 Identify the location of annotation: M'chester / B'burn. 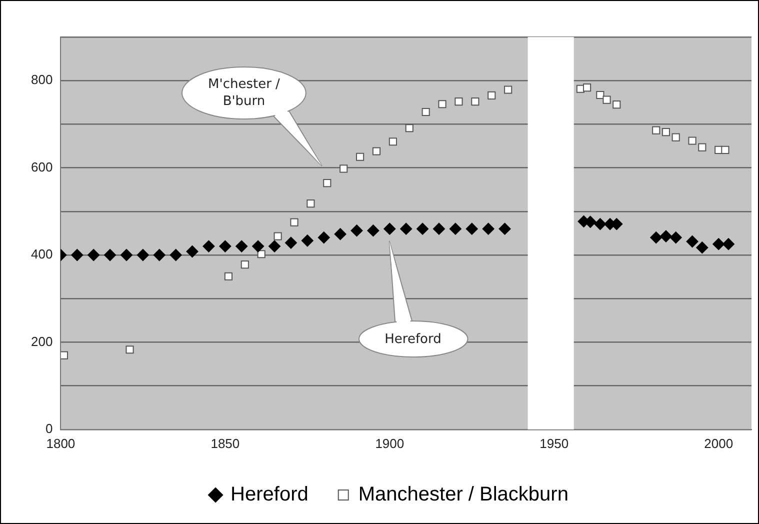
(244, 93).